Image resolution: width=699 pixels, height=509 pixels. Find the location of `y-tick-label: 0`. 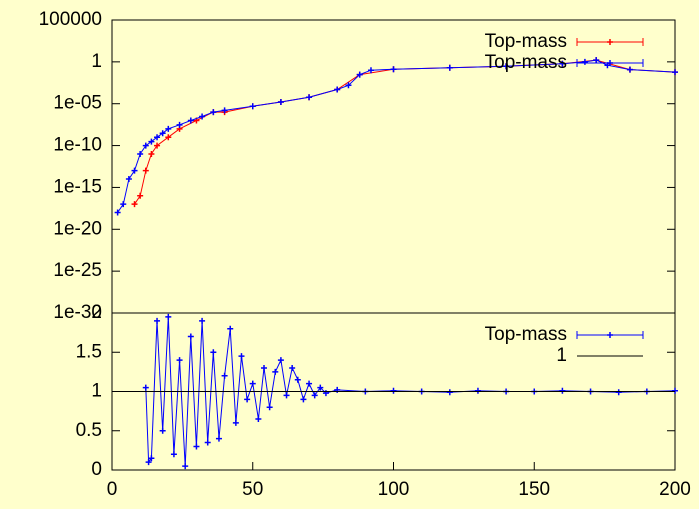

y-tick-label: 0 is located at coordinates (96, 469).